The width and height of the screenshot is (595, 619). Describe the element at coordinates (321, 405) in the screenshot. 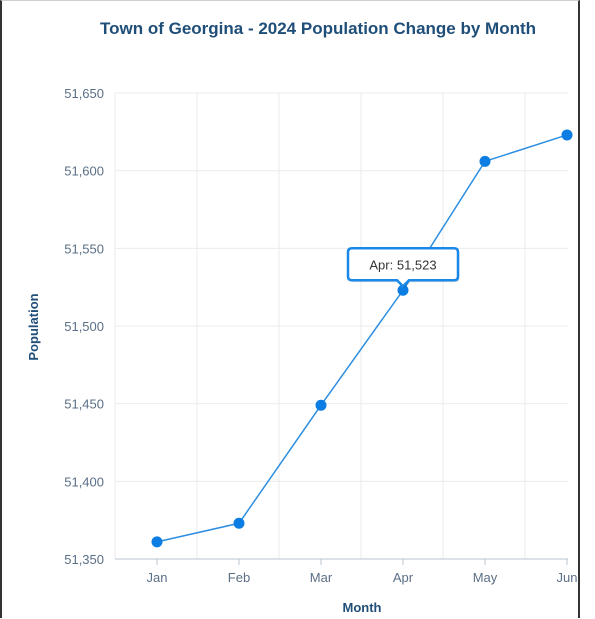

I see `data-point-mar` at that location.